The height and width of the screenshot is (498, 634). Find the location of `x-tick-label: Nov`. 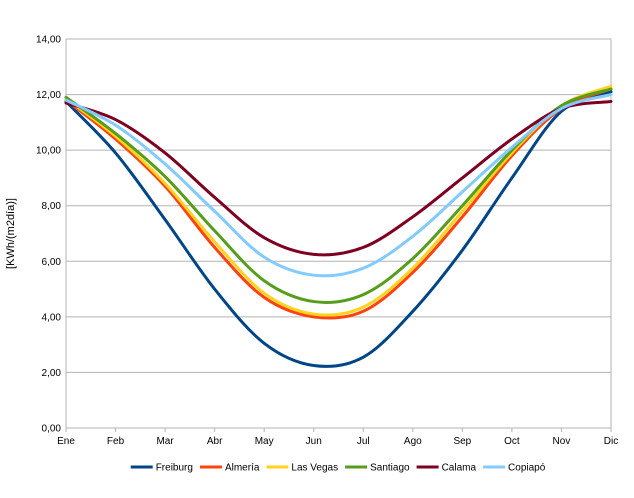

x-tick-label: Nov is located at coordinates (562, 441).